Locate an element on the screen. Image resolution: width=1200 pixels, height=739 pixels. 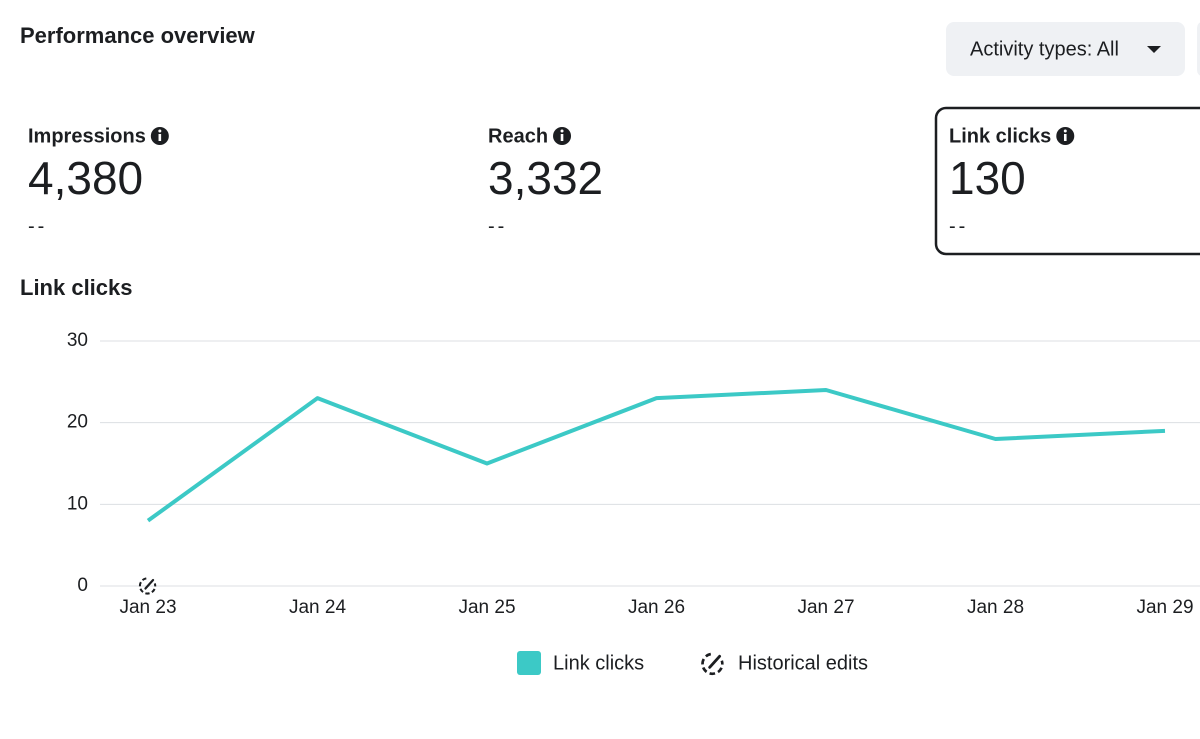
next-button is located at coordinates (1198, 49).